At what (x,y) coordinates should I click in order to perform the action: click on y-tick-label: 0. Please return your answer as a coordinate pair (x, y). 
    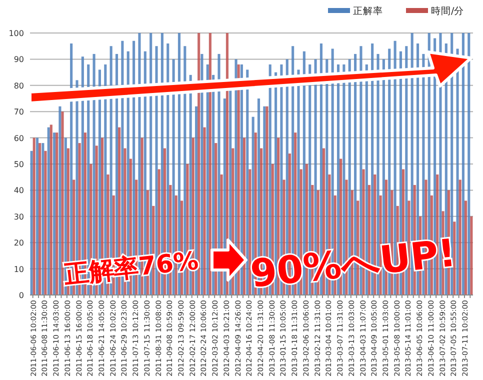
    Looking at the image, I should click on (21, 295).